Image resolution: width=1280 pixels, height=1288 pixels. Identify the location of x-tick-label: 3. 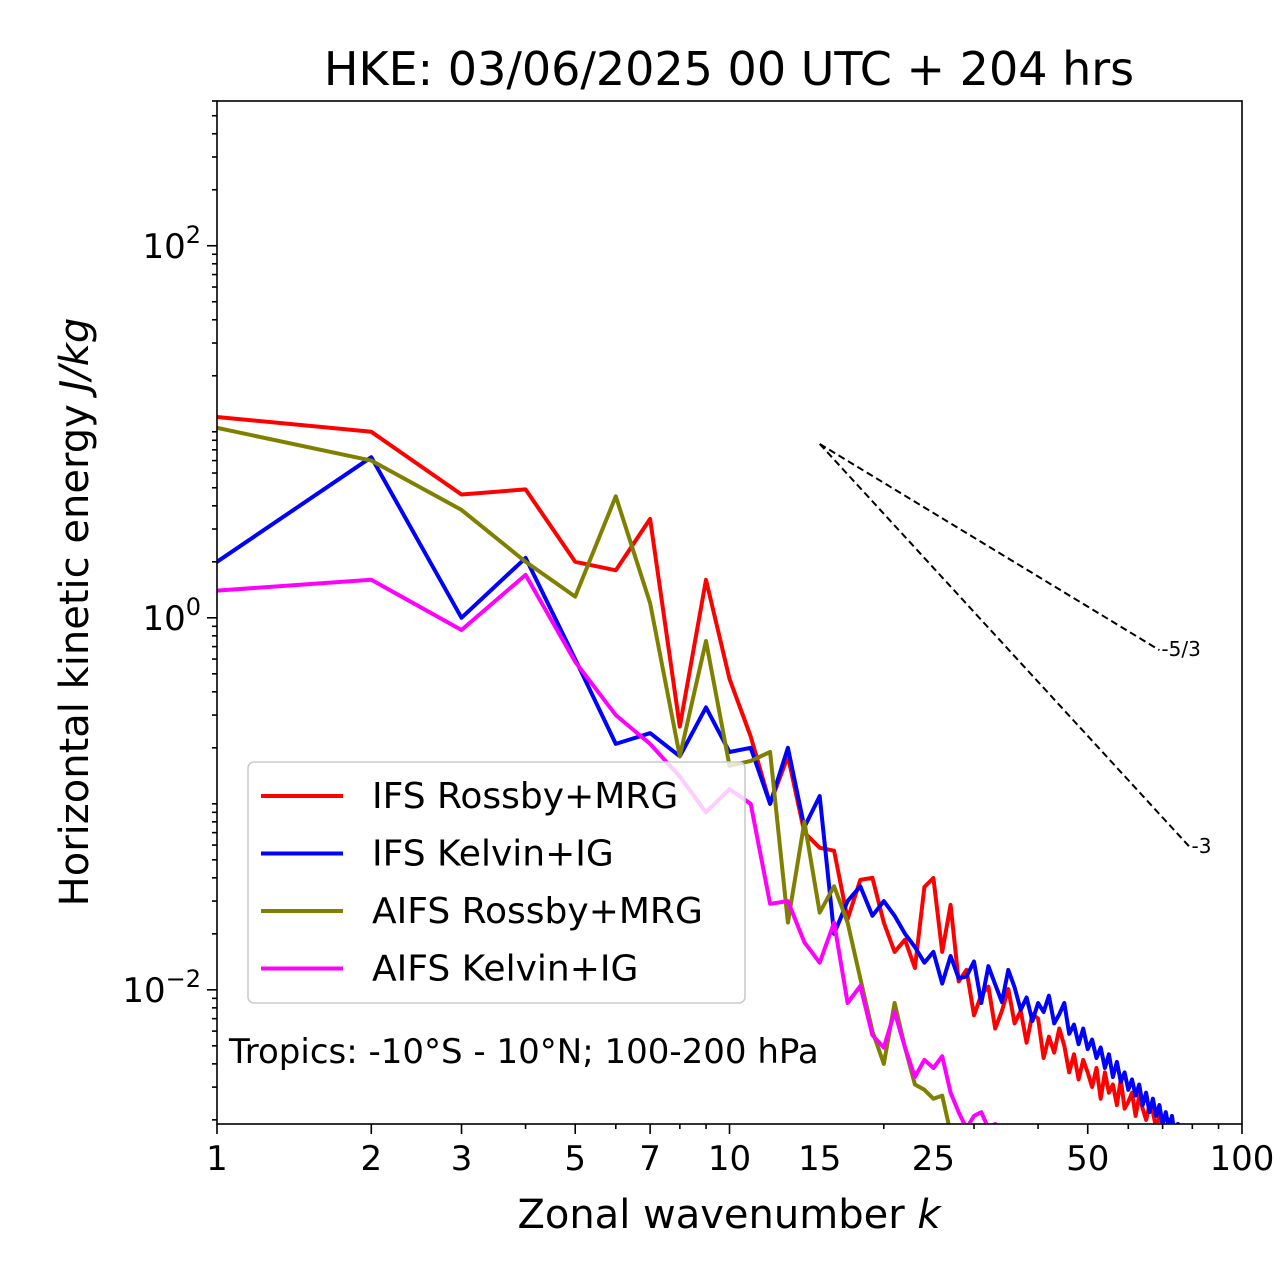
(462, 1159).